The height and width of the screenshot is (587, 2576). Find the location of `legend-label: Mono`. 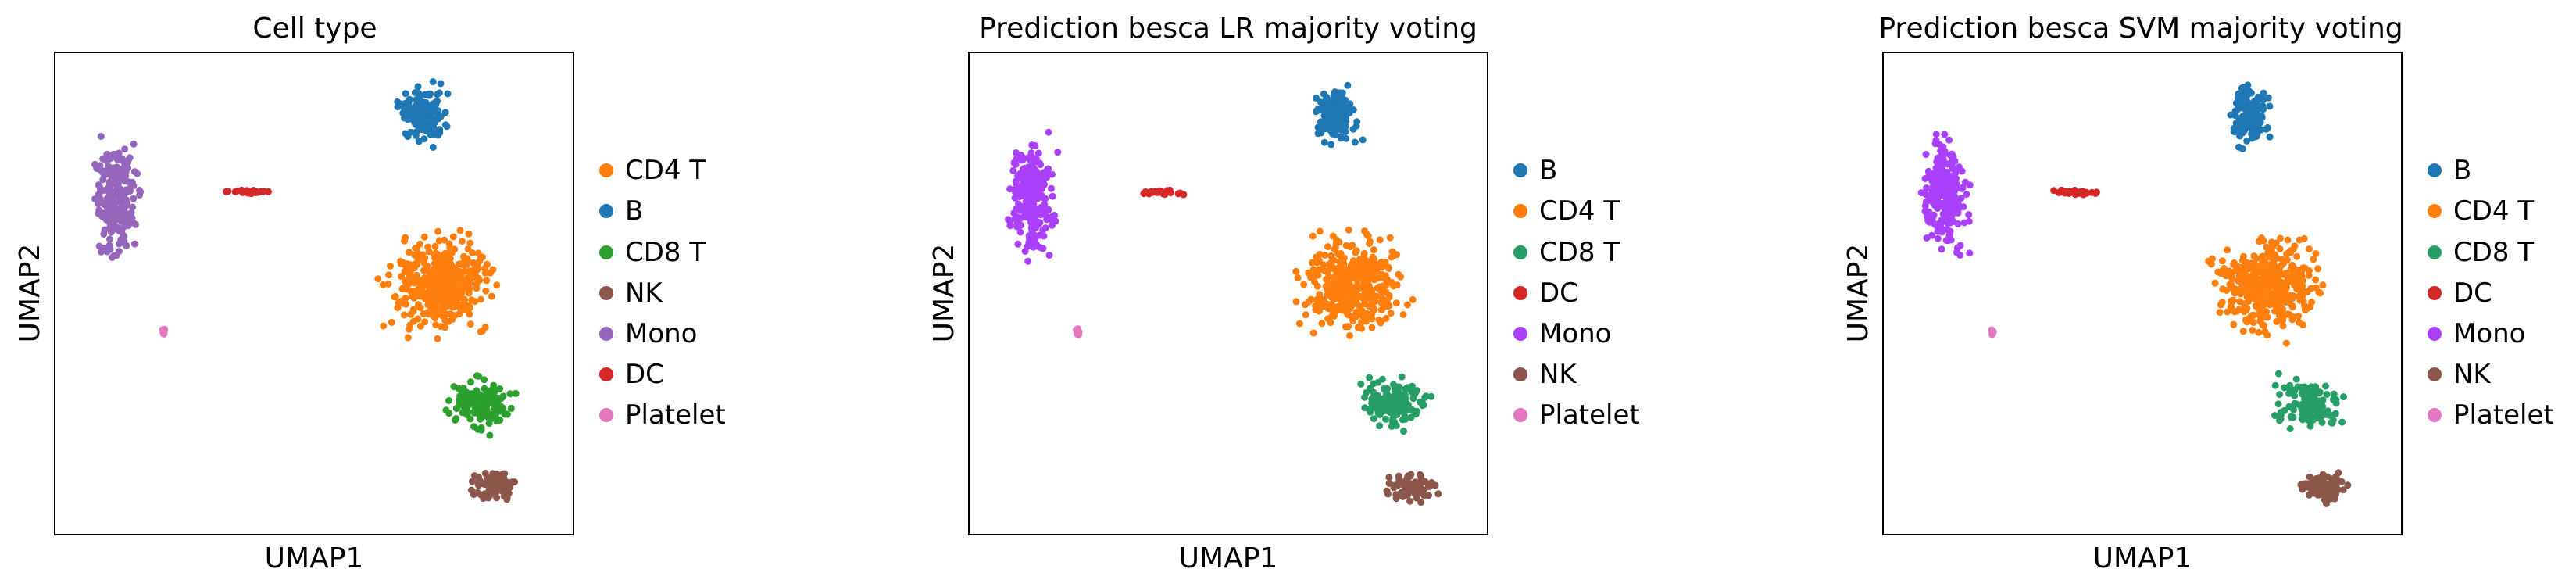

legend-label: Mono is located at coordinates (2490, 333).